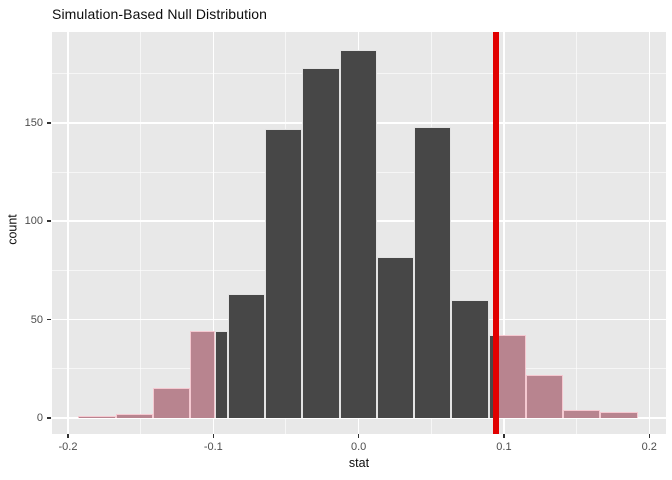 The image size is (672, 480). Describe the element at coordinates (68, 447) in the screenshot. I see `x-axis-tick-label: -0.2` at that location.